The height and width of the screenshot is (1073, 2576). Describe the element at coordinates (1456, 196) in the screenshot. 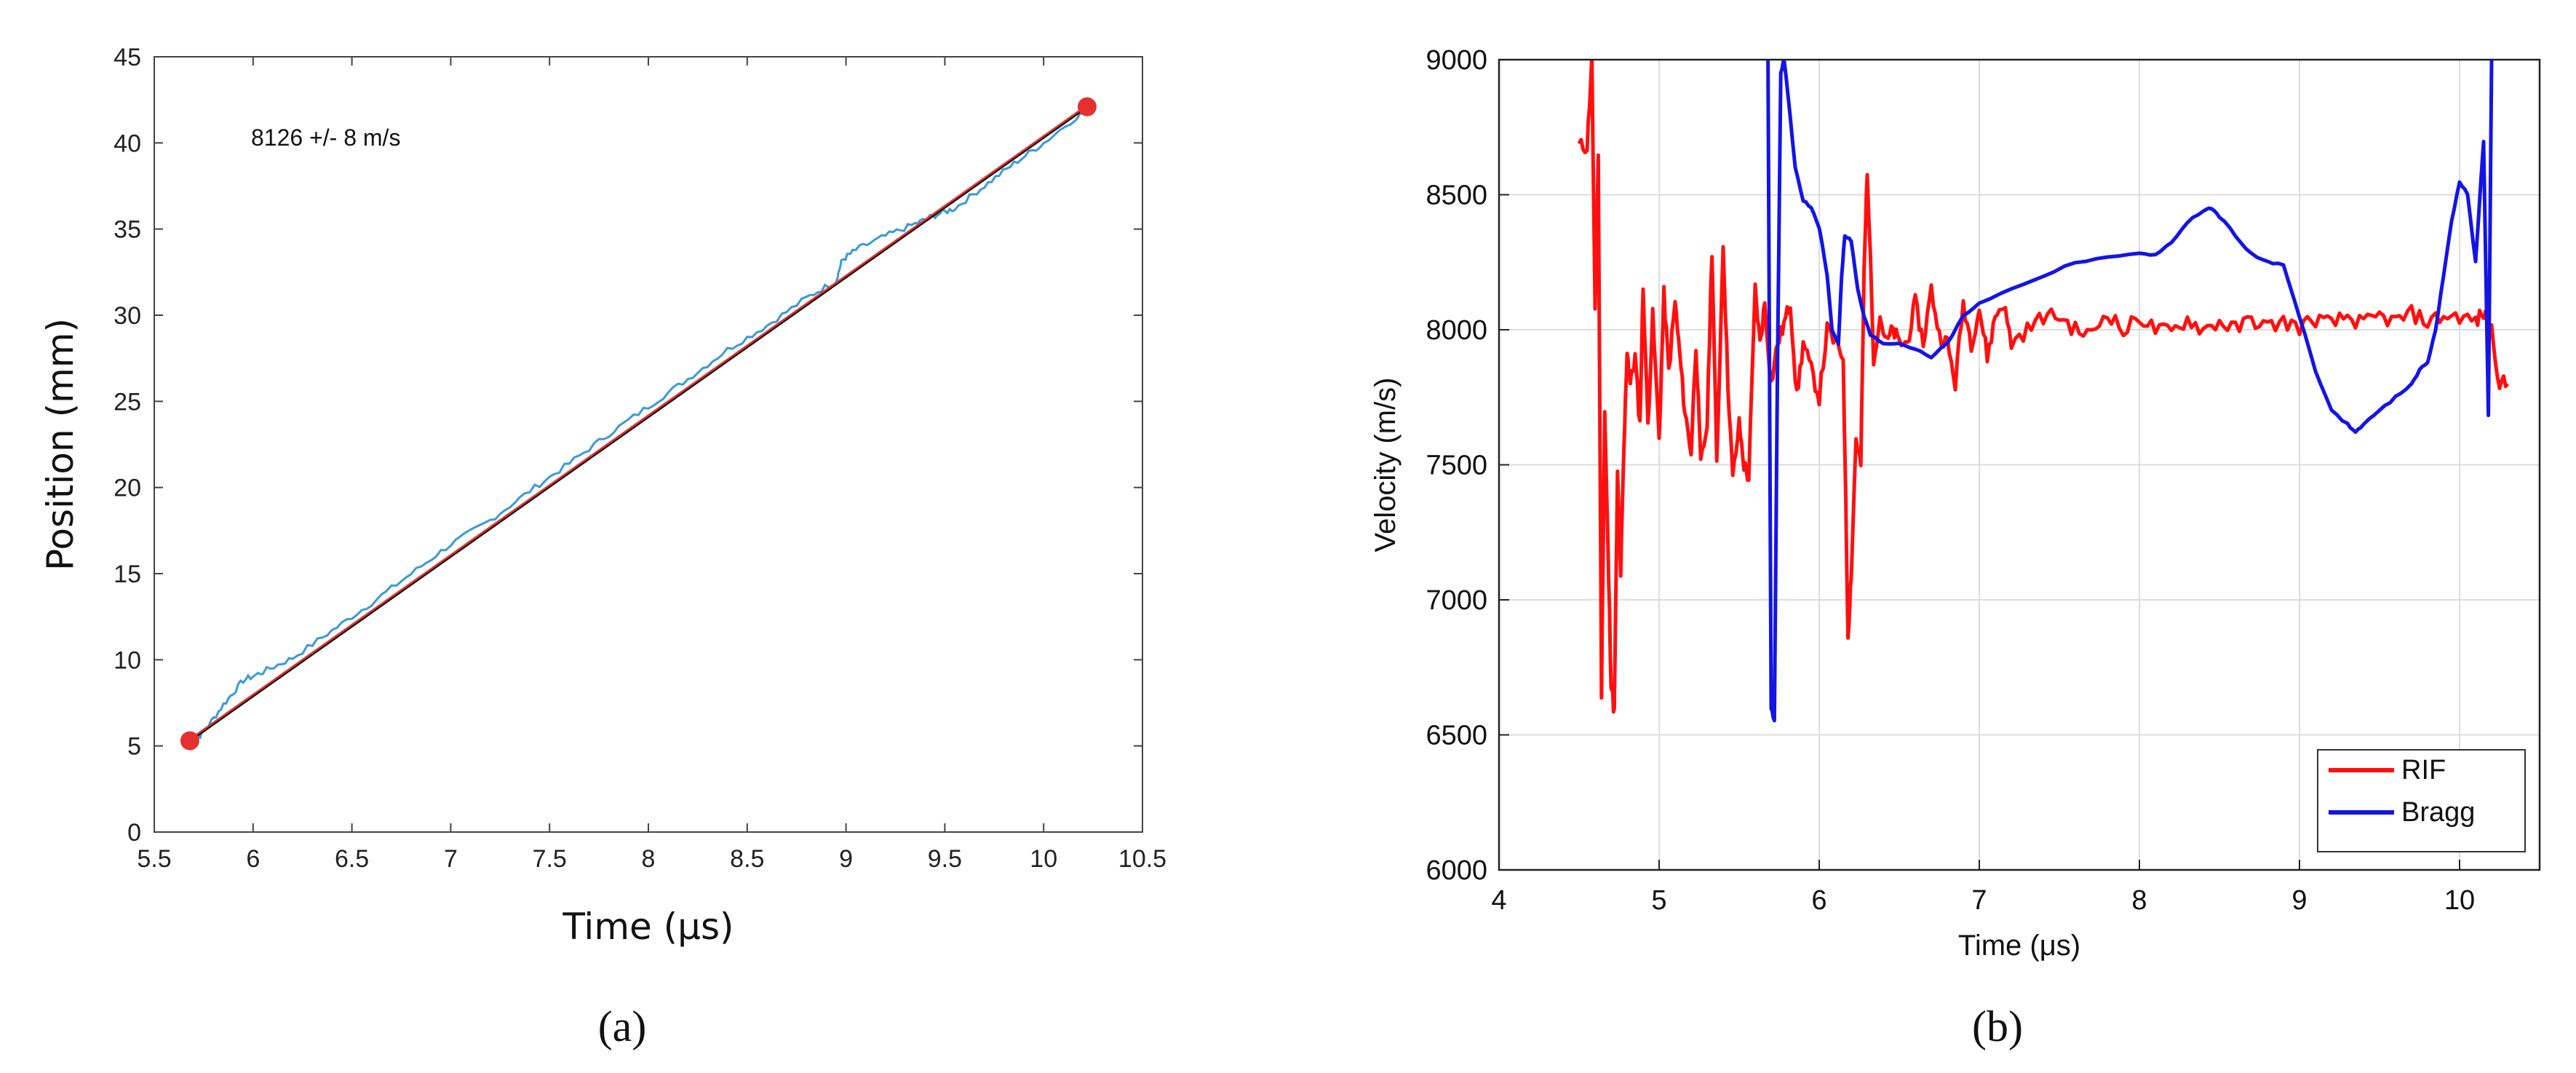

I see `y-tick-label: 8500` at that location.